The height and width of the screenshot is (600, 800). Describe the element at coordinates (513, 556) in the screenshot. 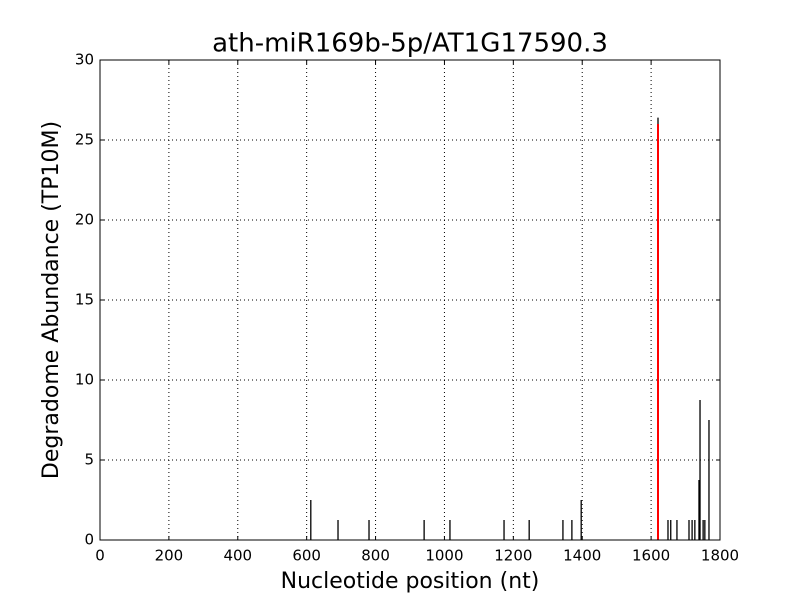

I see `x-tick-label: 1200` at that location.